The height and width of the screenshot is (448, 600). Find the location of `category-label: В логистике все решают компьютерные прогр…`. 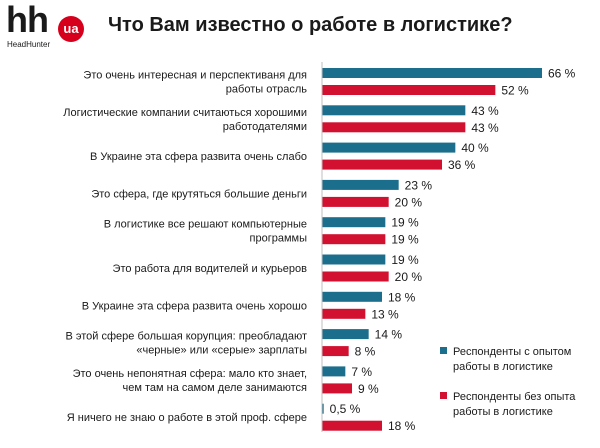

category-label: В логистике все решают компьютерные прогр… is located at coordinates (205, 232).